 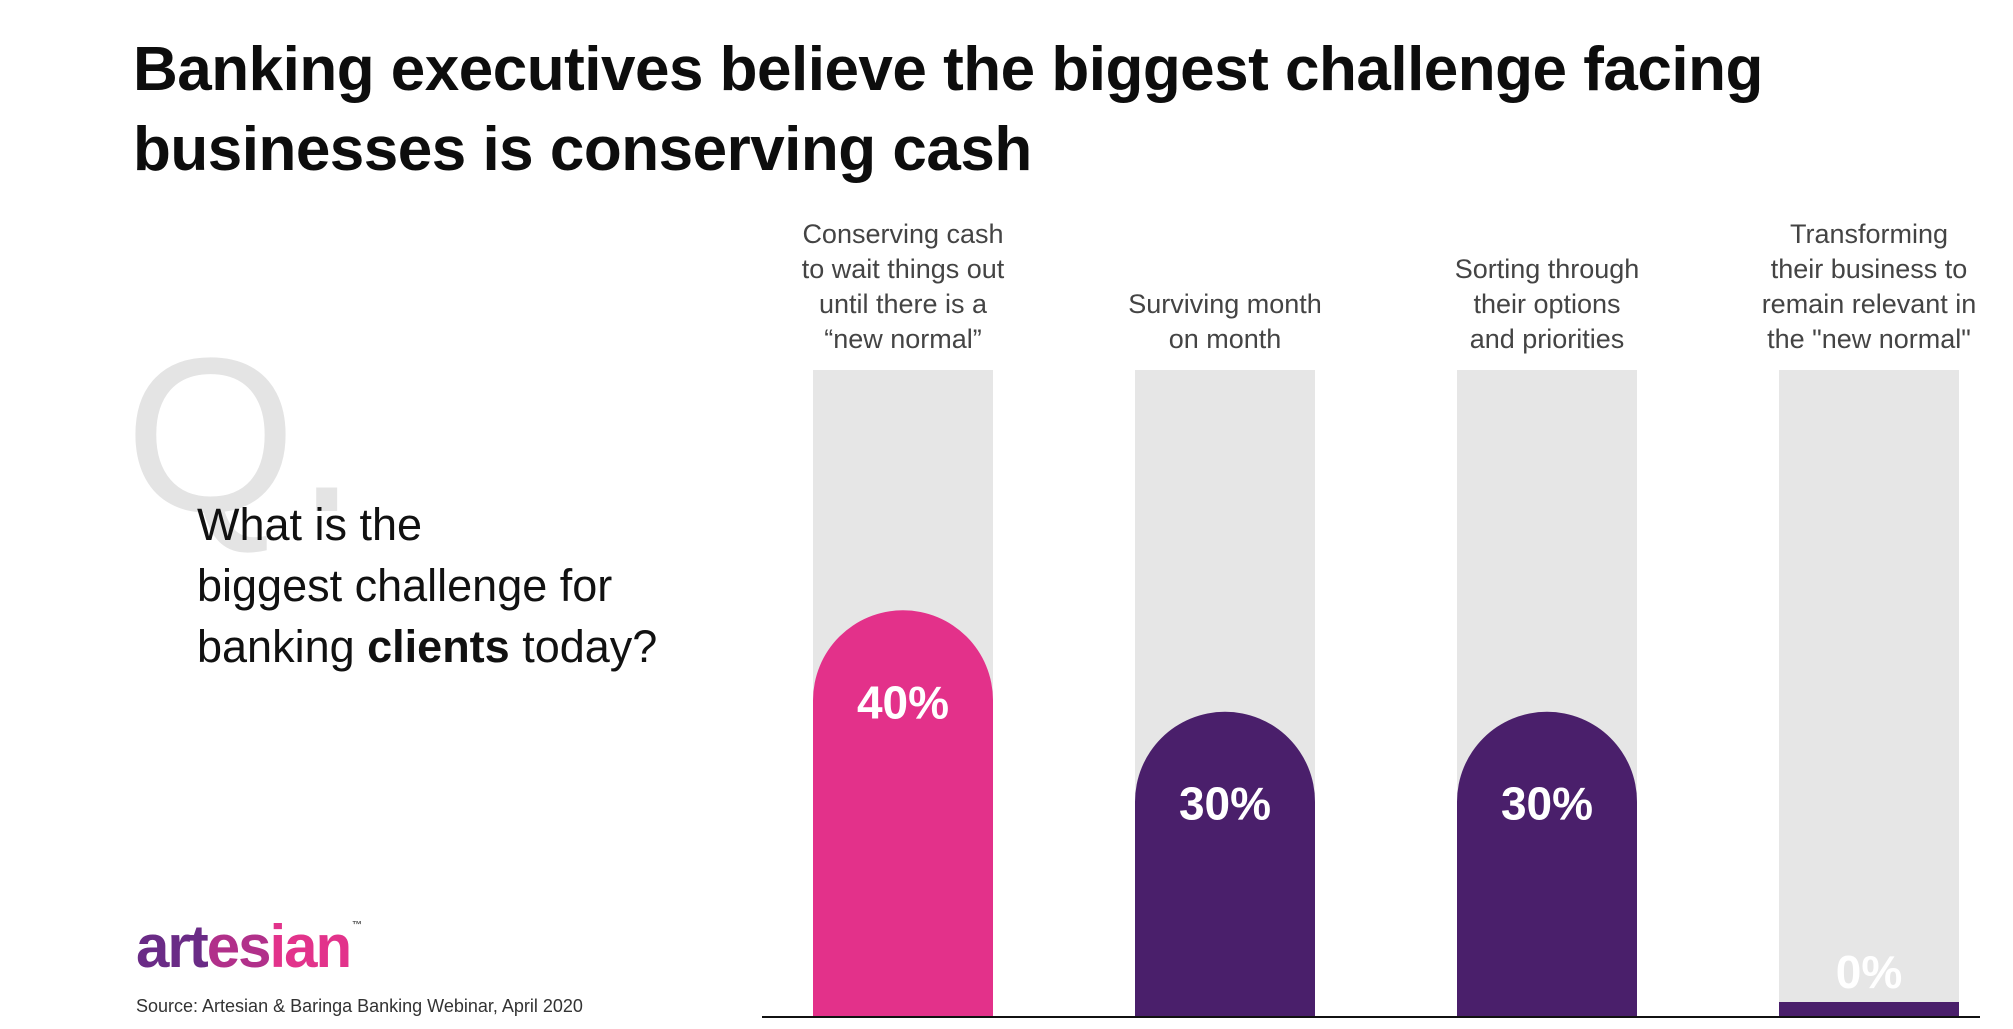 I want to click on question-line-2: biggest challenge for, so click(x=405, y=585).